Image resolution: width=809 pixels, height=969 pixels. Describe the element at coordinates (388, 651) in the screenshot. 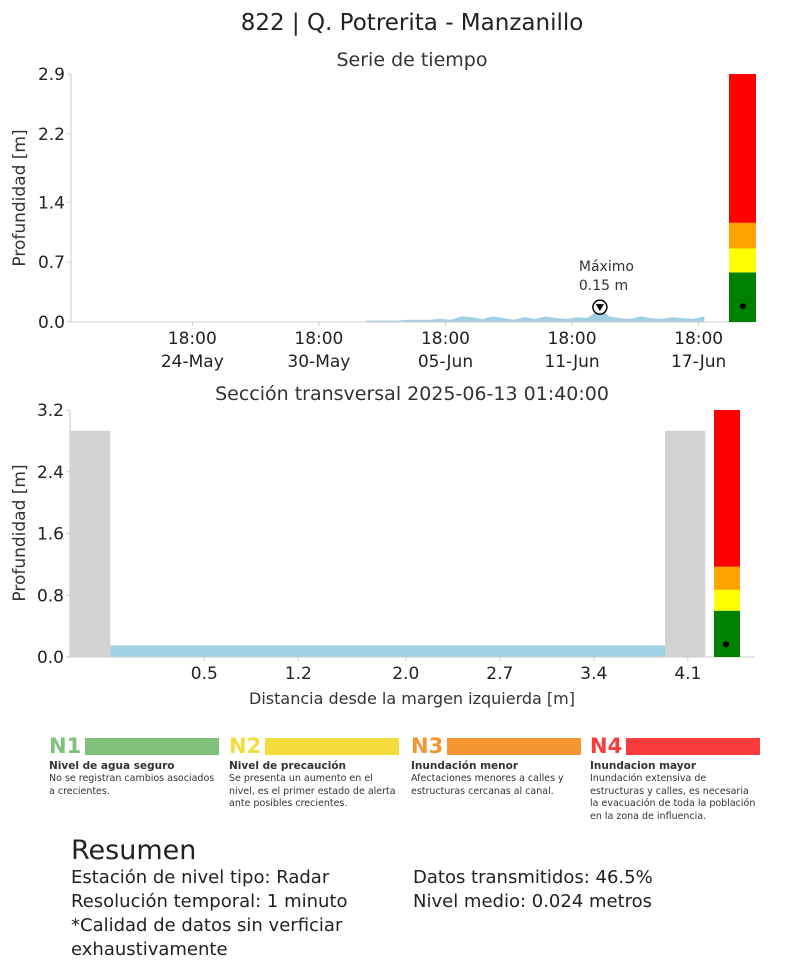

I see `cs-water` at that location.